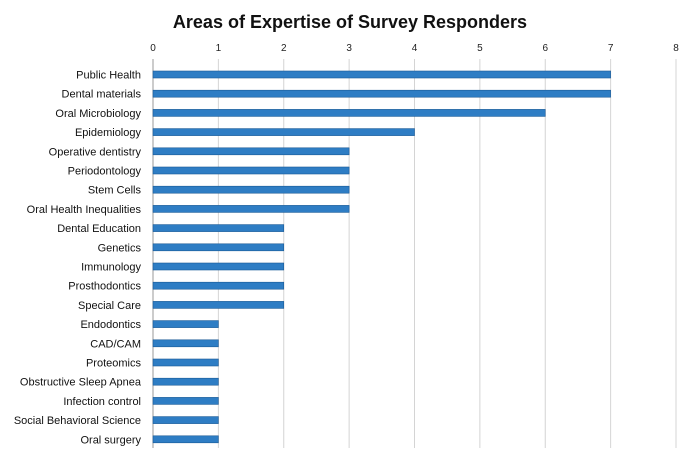 The height and width of the screenshot is (457, 686). What do you see at coordinates (99, 229) in the screenshot?
I see `category-label: Dental Education` at bounding box center [99, 229].